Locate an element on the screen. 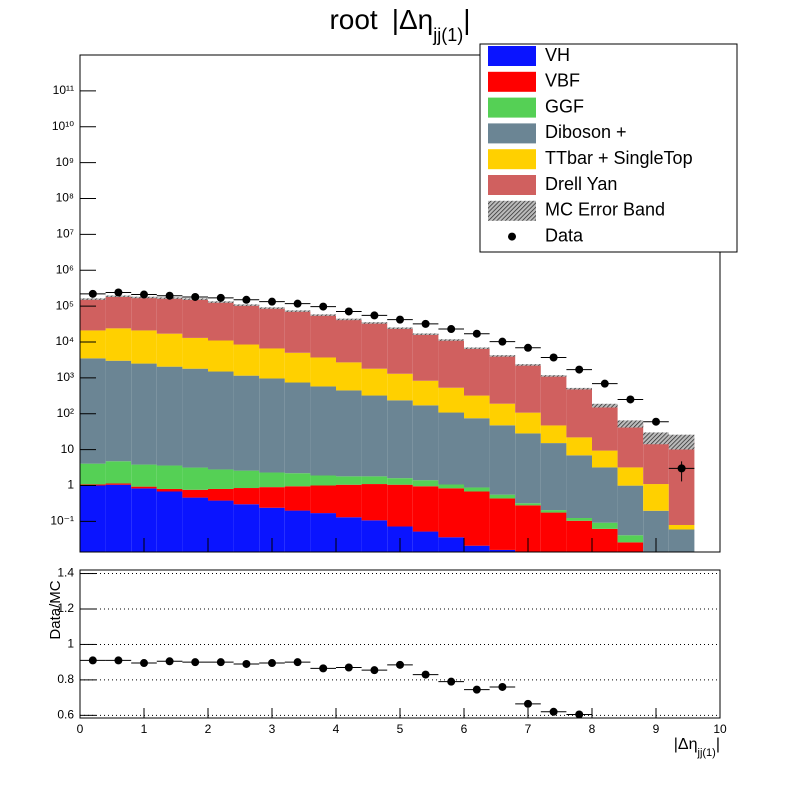  title-symbol: |Δη is located at coordinates (413, 19).